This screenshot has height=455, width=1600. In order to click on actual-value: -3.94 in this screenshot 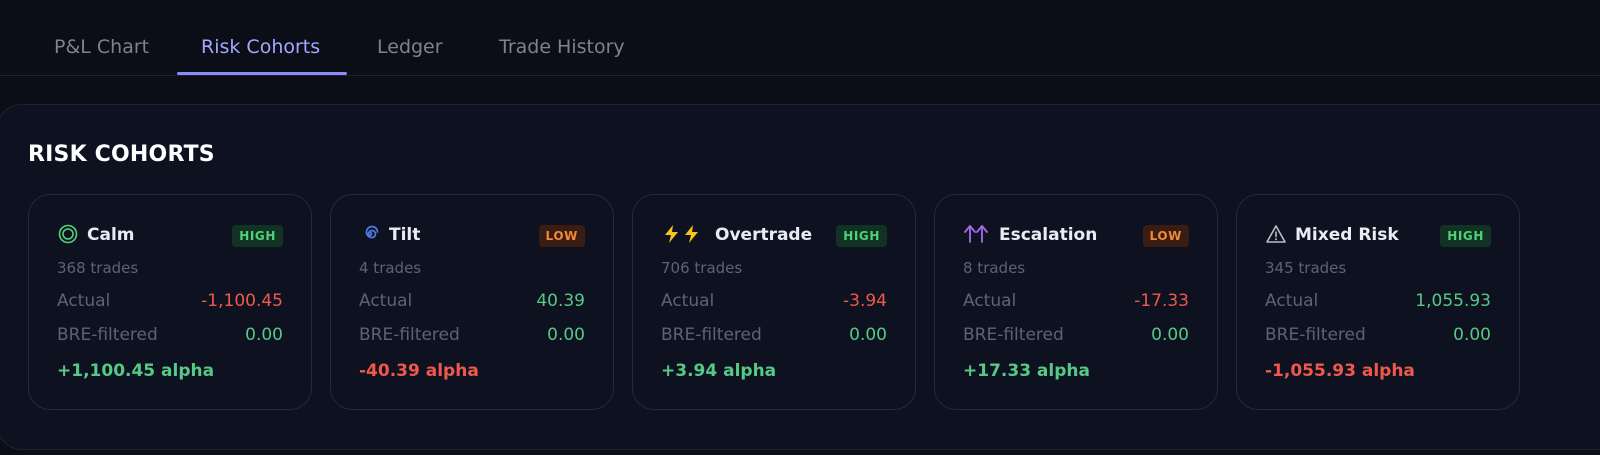, I will do `click(865, 301)`.